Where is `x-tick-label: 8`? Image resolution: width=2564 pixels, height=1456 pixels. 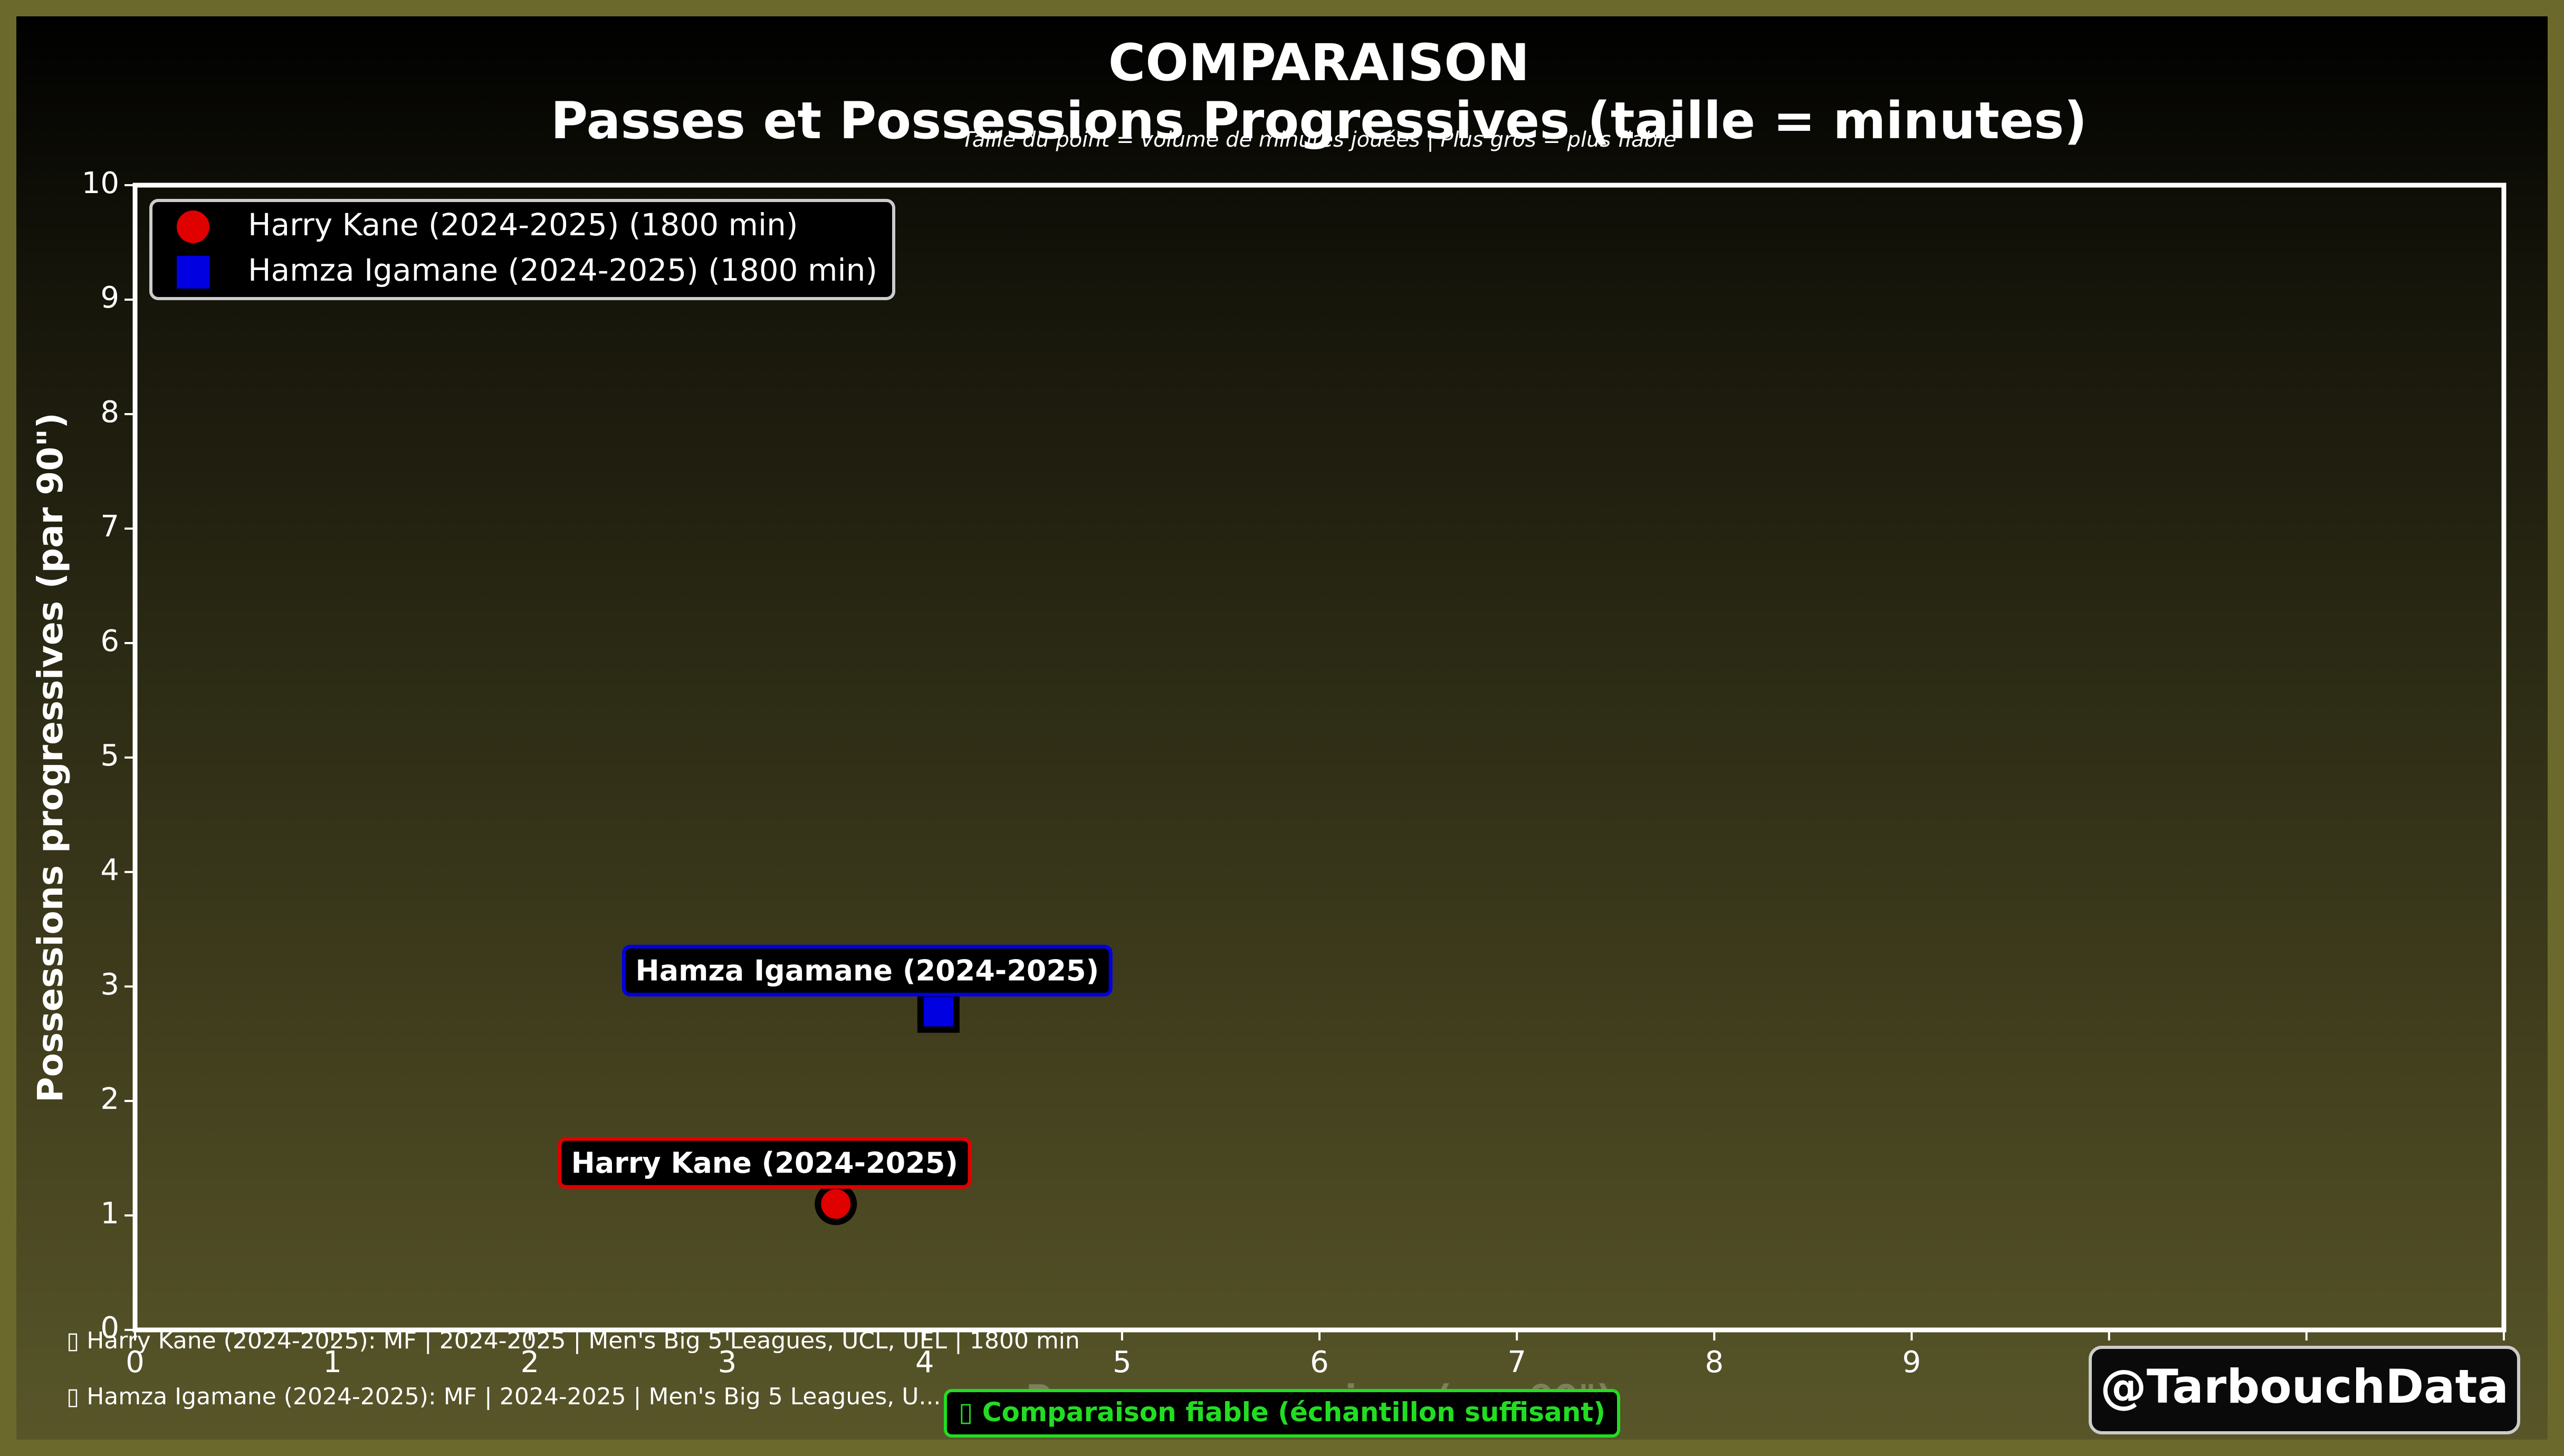
x-tick-label: 8 is located at coordinates (1714, 1362).